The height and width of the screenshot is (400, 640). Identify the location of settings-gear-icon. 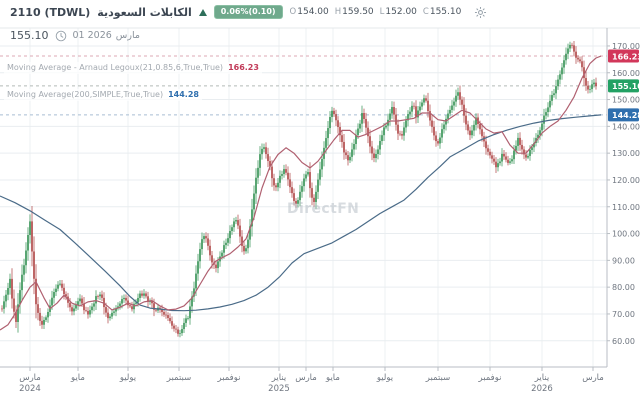
(480, 12).